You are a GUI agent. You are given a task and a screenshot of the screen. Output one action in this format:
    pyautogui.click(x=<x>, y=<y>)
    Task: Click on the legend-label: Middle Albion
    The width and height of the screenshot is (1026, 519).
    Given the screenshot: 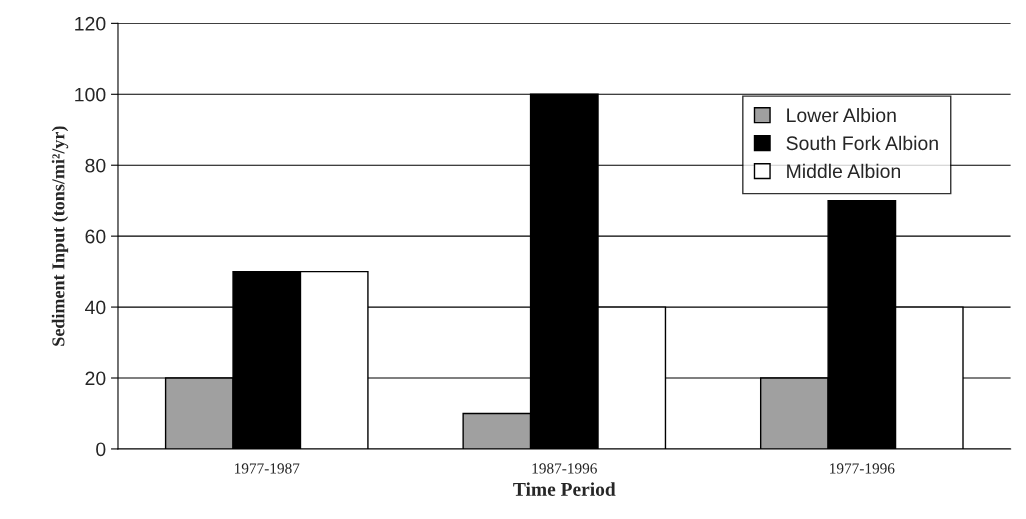 What is the action you would take?
    pyautogui.click(x=843, y=171)
    